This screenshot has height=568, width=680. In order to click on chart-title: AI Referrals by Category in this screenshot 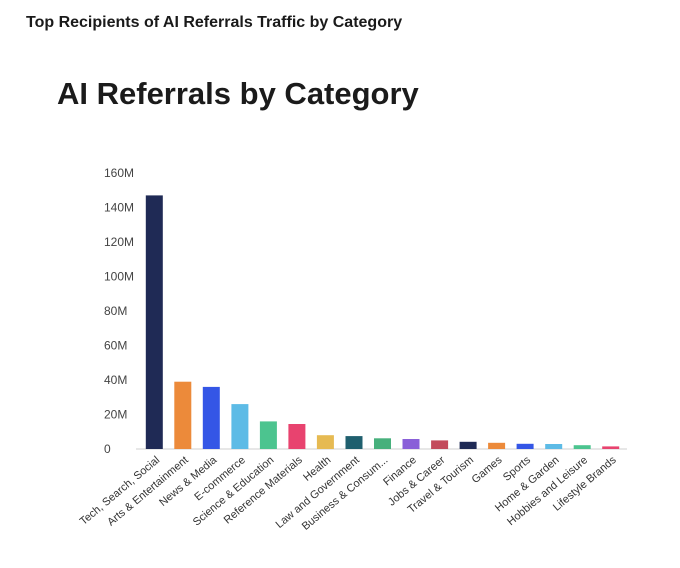, I will do `click(238, 93)`.